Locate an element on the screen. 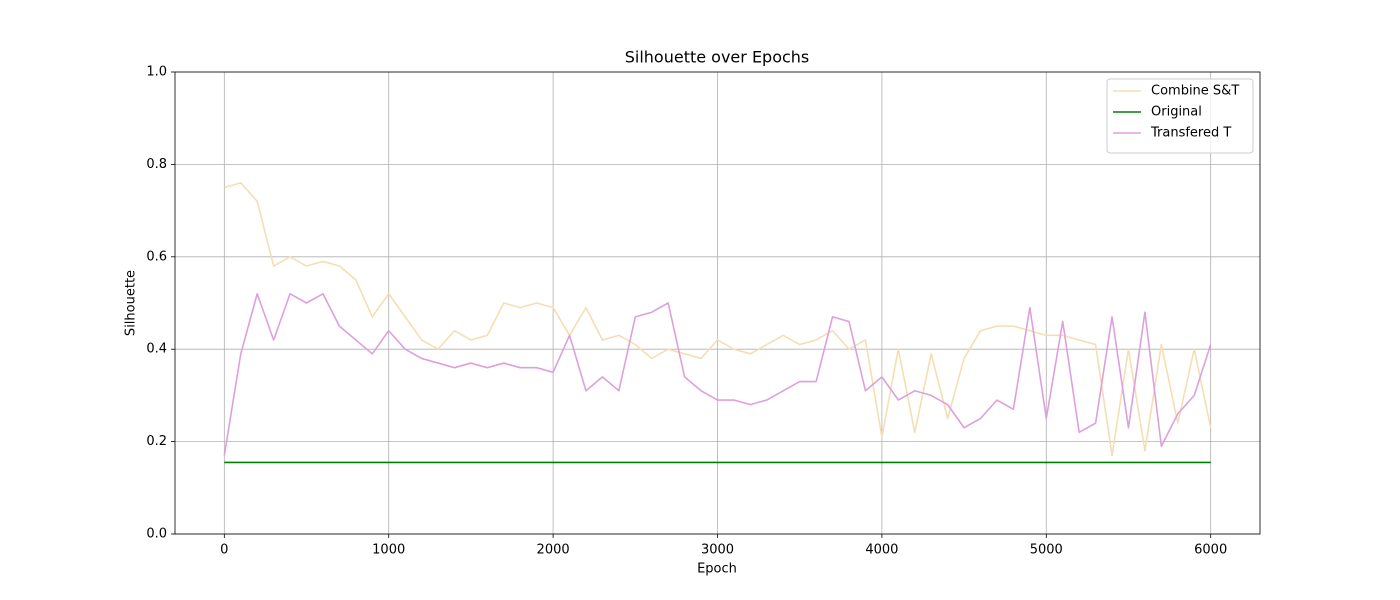 The height and width of the screenshot is (600, 1400). x-tick-label: 1000 is located at coordinates (388, 550).